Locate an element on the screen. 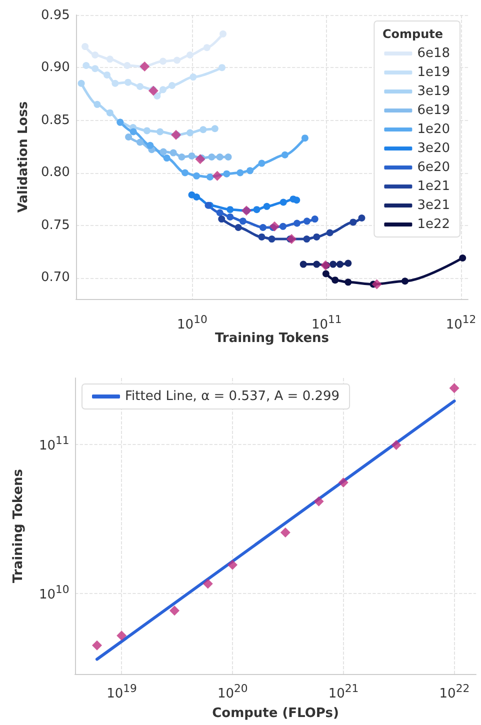 This screenshot has height=725, width=481. legend-label: Fitted Line, α = 0.537, A = 0.299 is located at coordinates (232, 396).